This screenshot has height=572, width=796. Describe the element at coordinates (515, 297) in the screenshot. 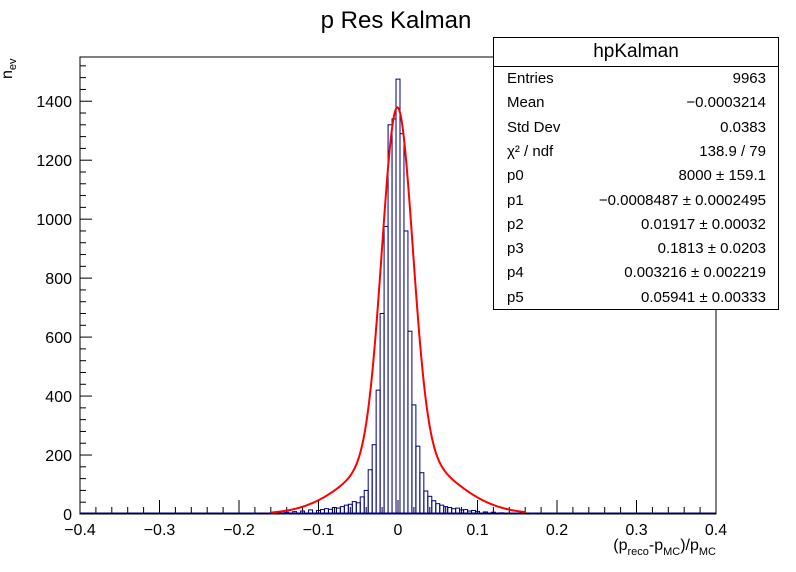

I see `stats-key: p5` at that location.